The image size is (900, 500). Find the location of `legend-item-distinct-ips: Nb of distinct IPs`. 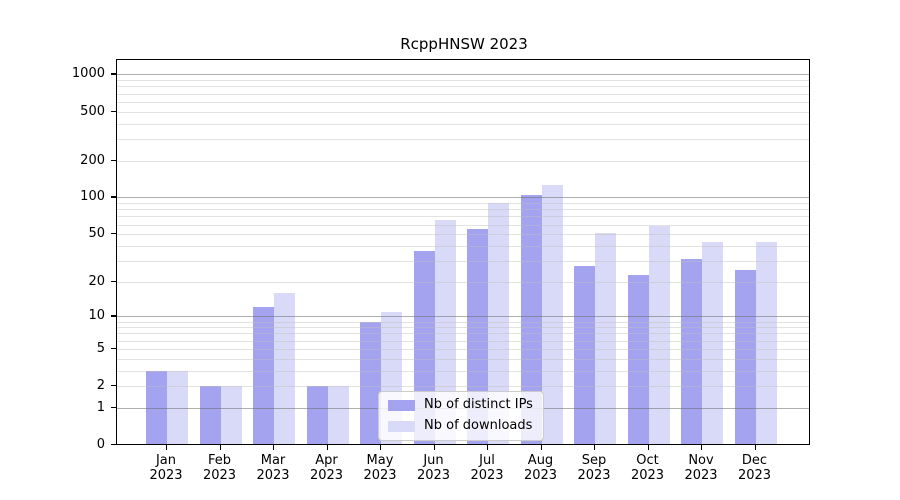

legend-item-distinct-ips: Nb of distinct IPs is located at coordinates (460, 405).